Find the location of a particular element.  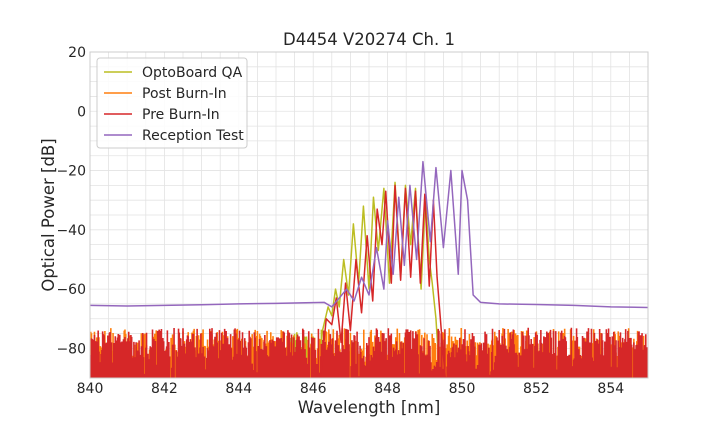

legend-label: OptoBoard QA is located at coordinates (192, 73).